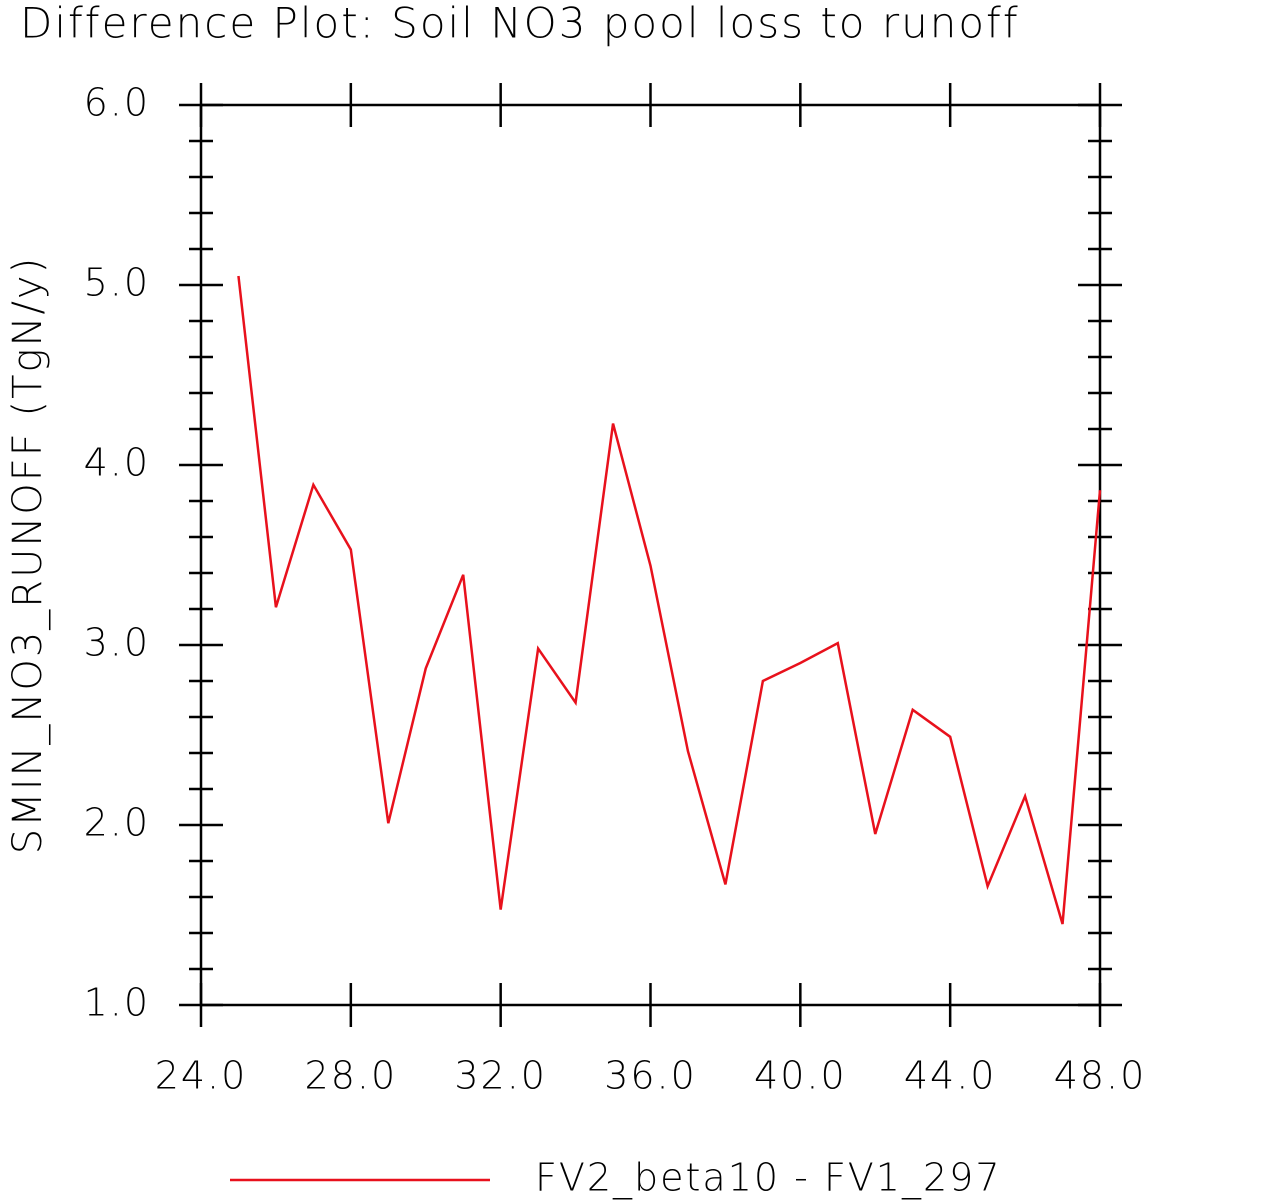  I want to click on y-tick-label: 1.0, so click(117, 1003).